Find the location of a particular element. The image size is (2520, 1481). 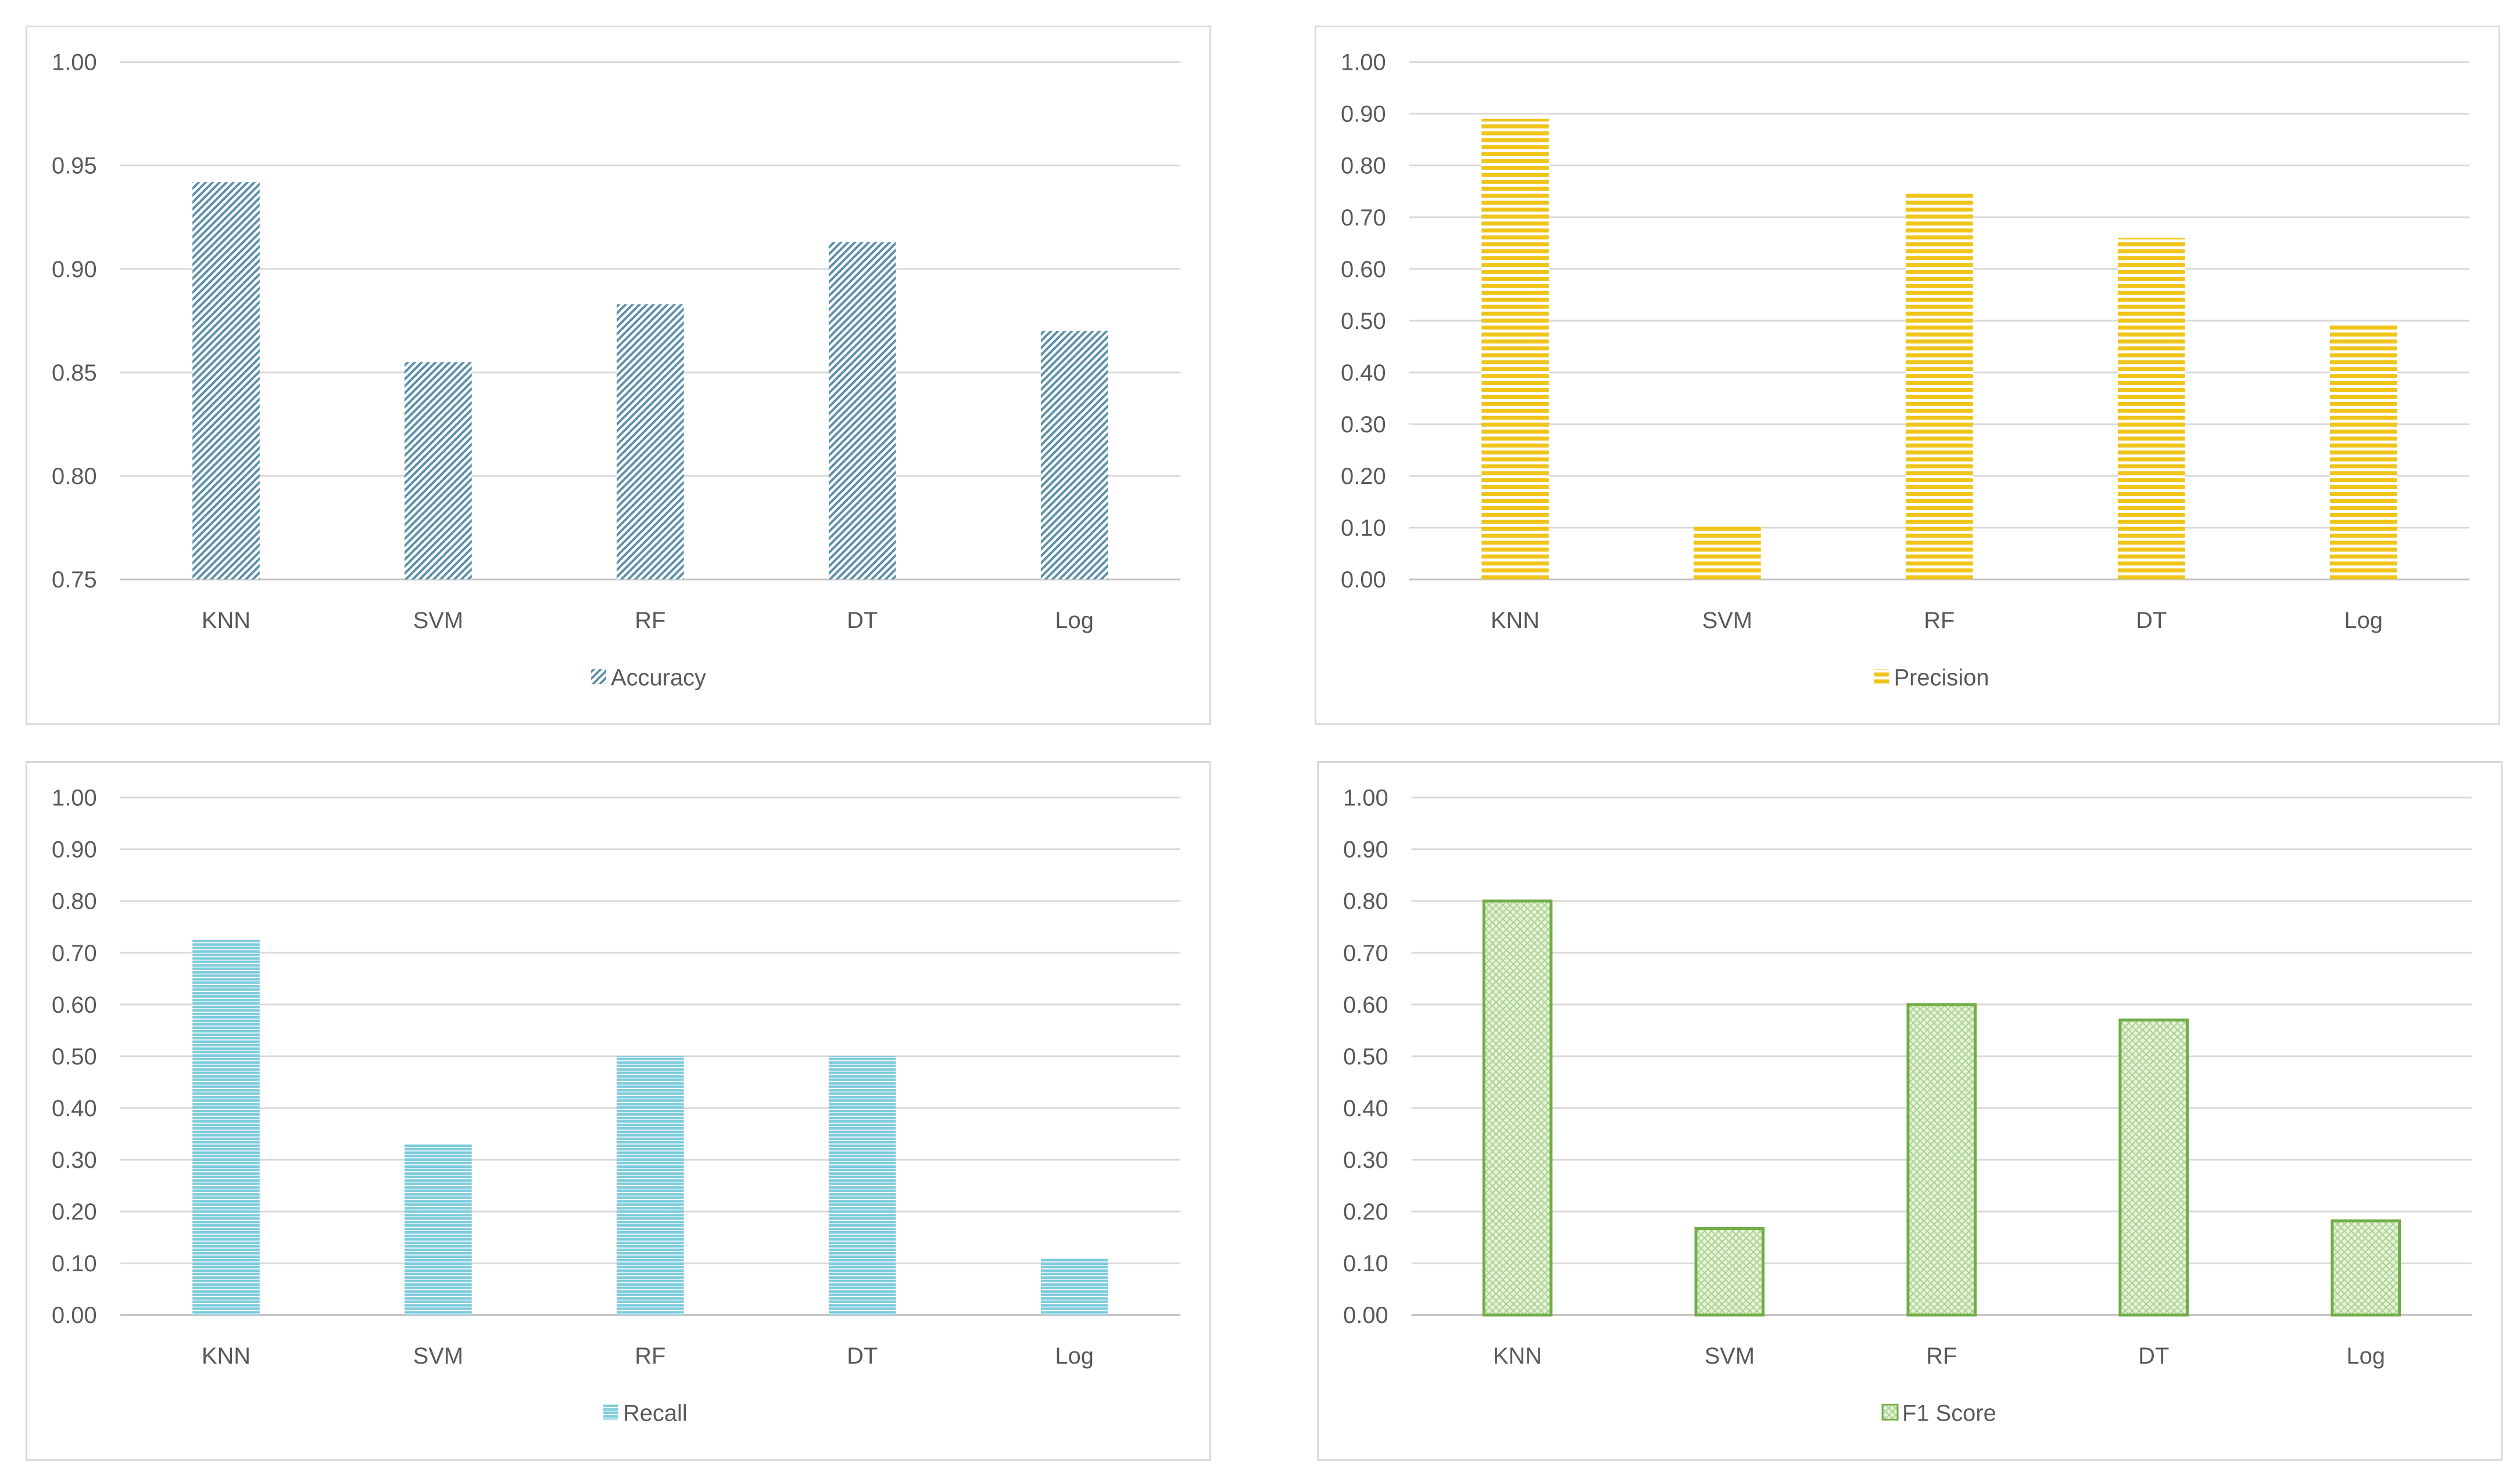

y-tick-label: 0.75 is located at coordinates (74, 580).